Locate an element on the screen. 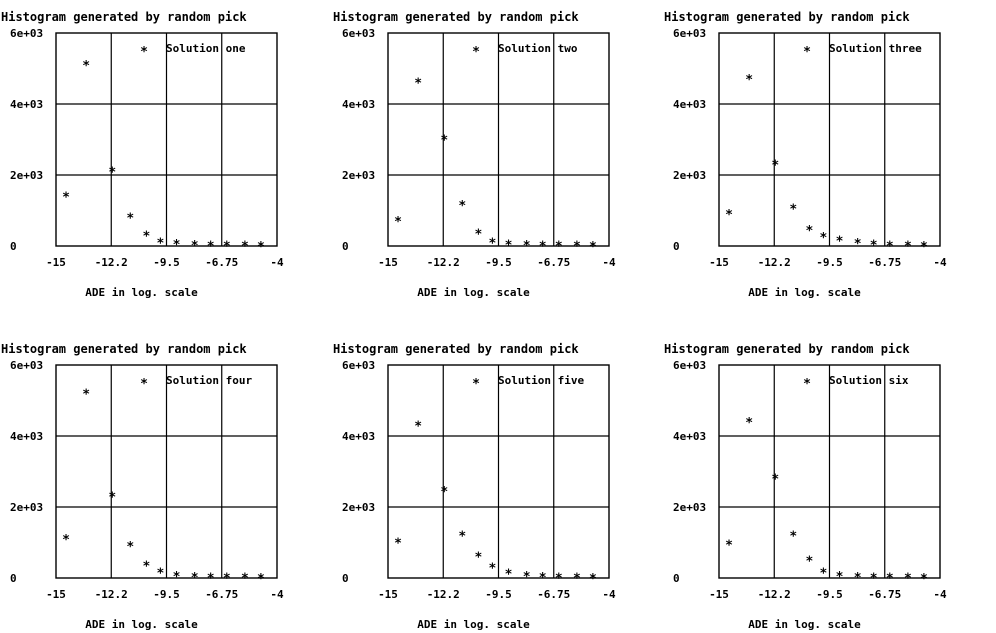  legend-label: Solution two is located at coordinates (538, 48).